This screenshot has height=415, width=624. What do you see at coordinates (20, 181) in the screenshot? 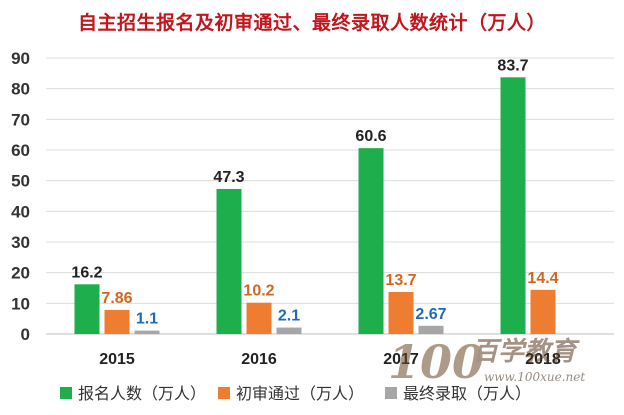
I see `y-tick-label: 50` at bounding box center [20, 181].